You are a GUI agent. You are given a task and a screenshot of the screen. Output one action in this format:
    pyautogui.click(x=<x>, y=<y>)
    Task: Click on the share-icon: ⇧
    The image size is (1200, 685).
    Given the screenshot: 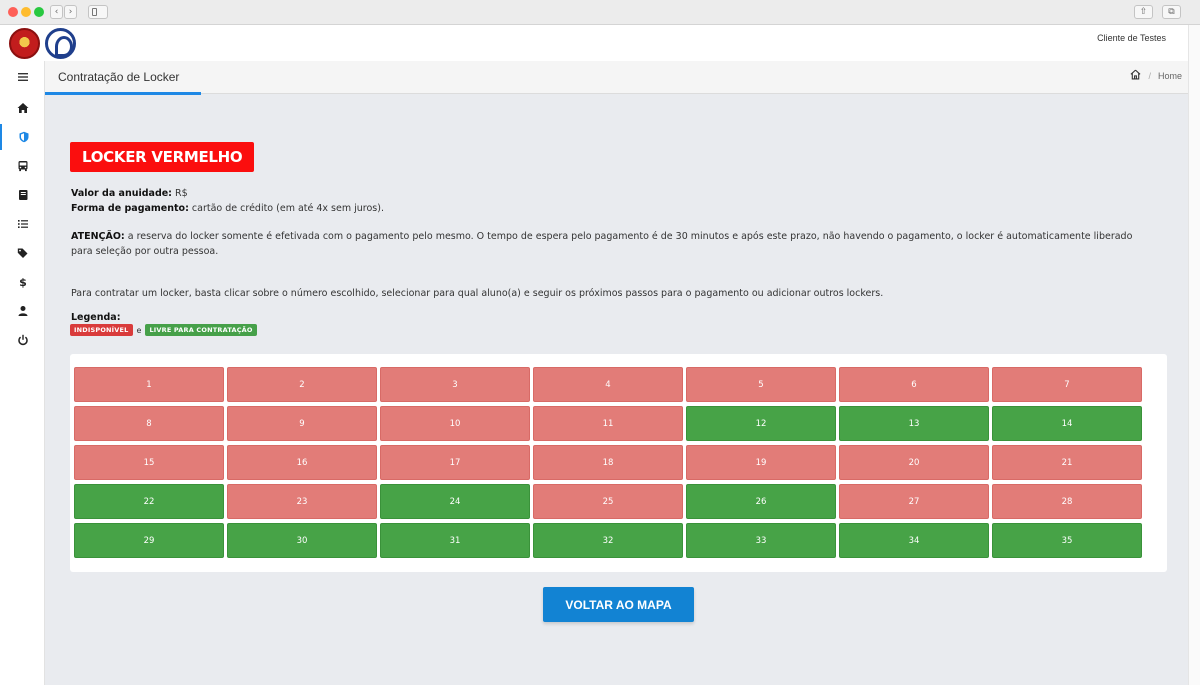 What is the action you would take?
    pyautogui.click(x=1143, y=12)
    